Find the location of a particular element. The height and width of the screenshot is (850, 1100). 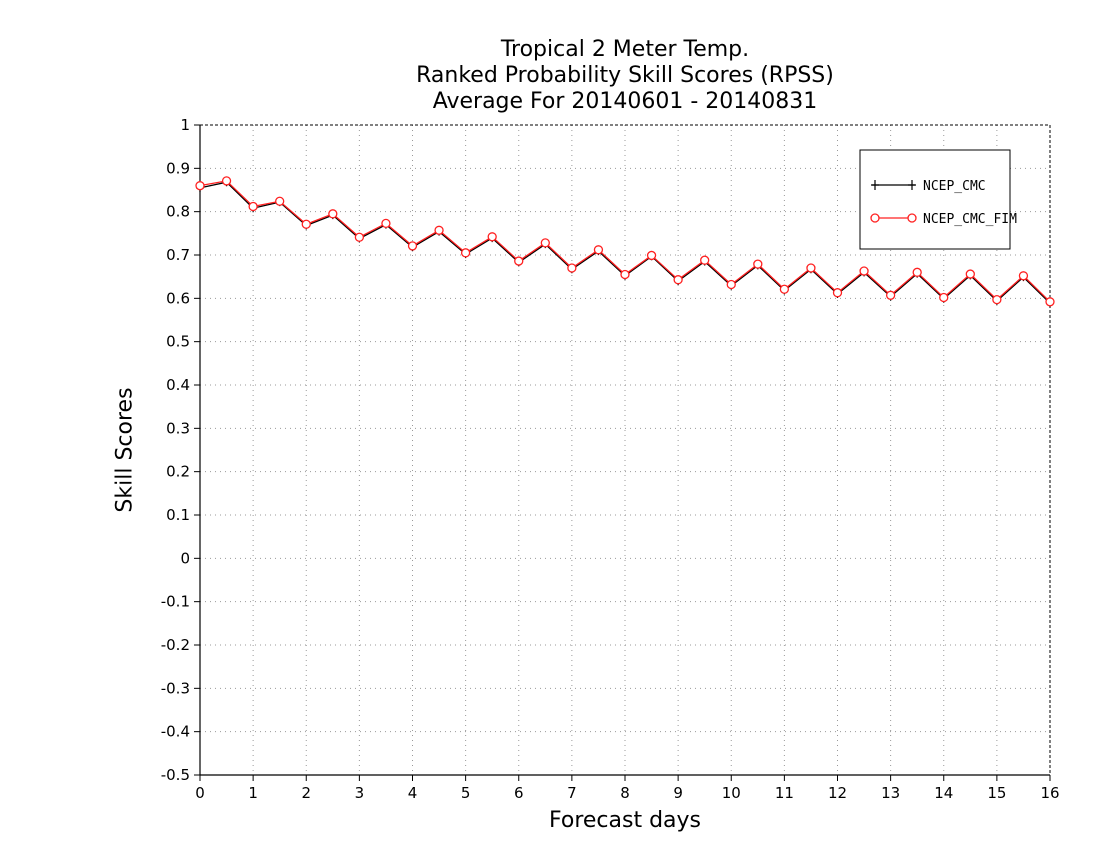

y-tick-label: 0.2 is located at coordinates (178, 472).